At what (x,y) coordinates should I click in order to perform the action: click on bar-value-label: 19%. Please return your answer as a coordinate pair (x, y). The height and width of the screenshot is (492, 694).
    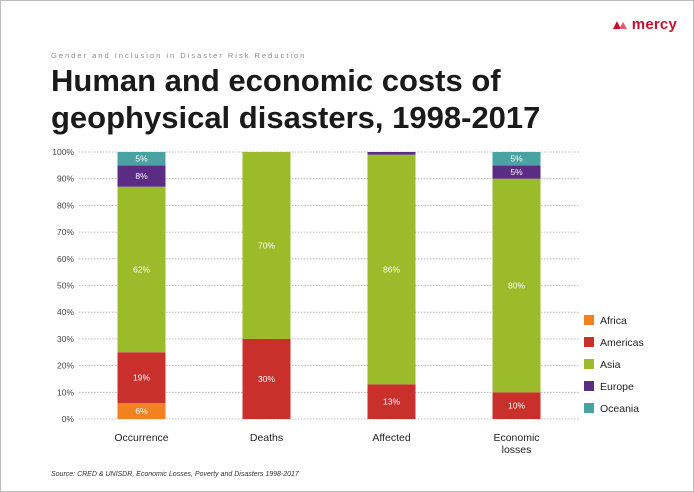
    Looking at the image, I should click on (141, 378).